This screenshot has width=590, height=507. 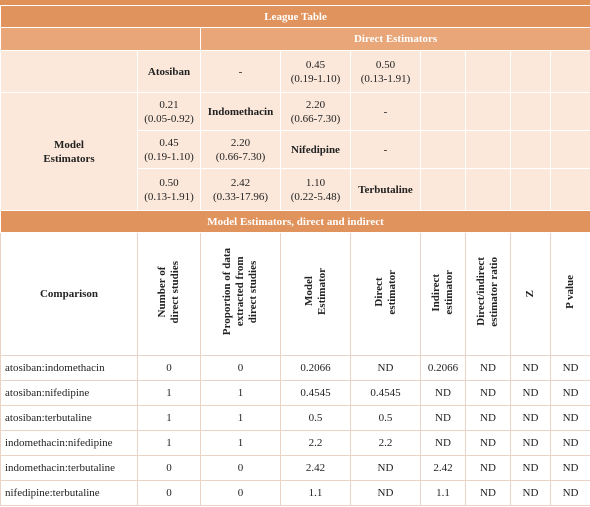 What do you see at coordinates (385, 189) in the screenshot?
I see `cell-text: Terbutaline` at bounding box center [385, 189].